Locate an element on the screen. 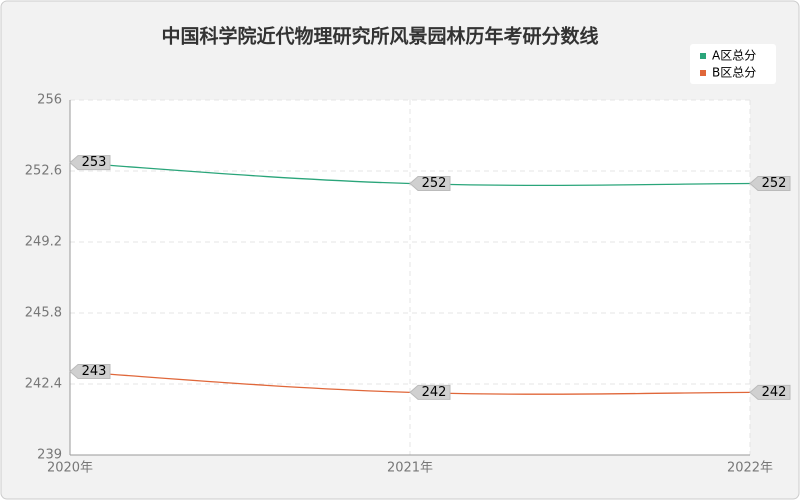 Image resolution: width=800 pixels, height=500 pixels. y-tick-label: 239 is located at coordinates (49, 455).